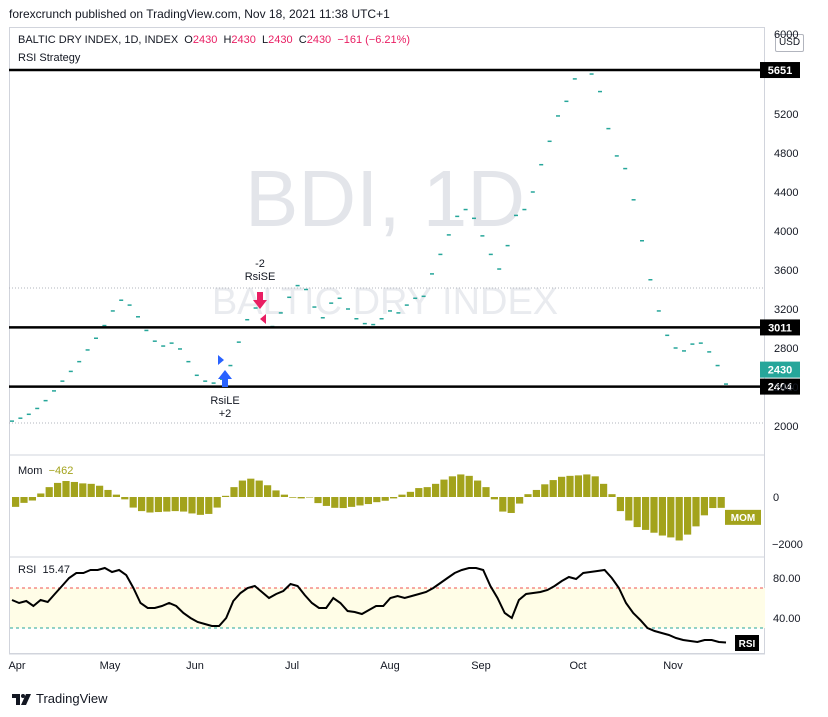 This screenshot has width=828, height=717. I want to click on open-label: O, so click(188, 40).